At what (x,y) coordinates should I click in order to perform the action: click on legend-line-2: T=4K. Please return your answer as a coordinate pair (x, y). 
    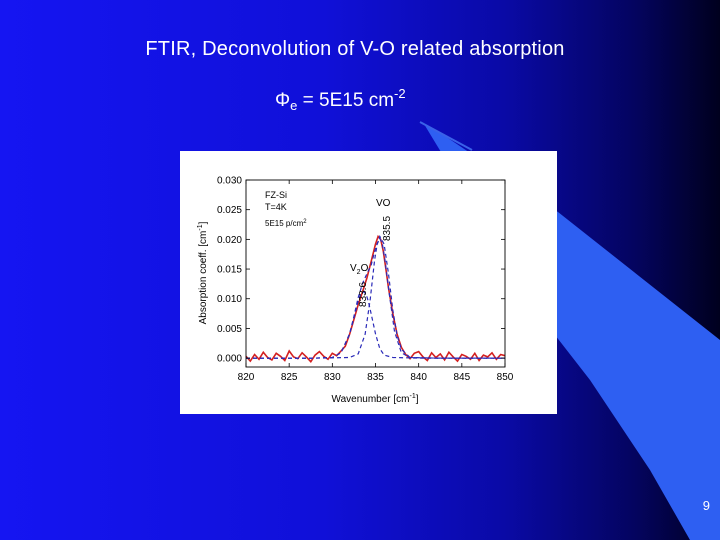
    Looking at the image, I should click on (276, 207).